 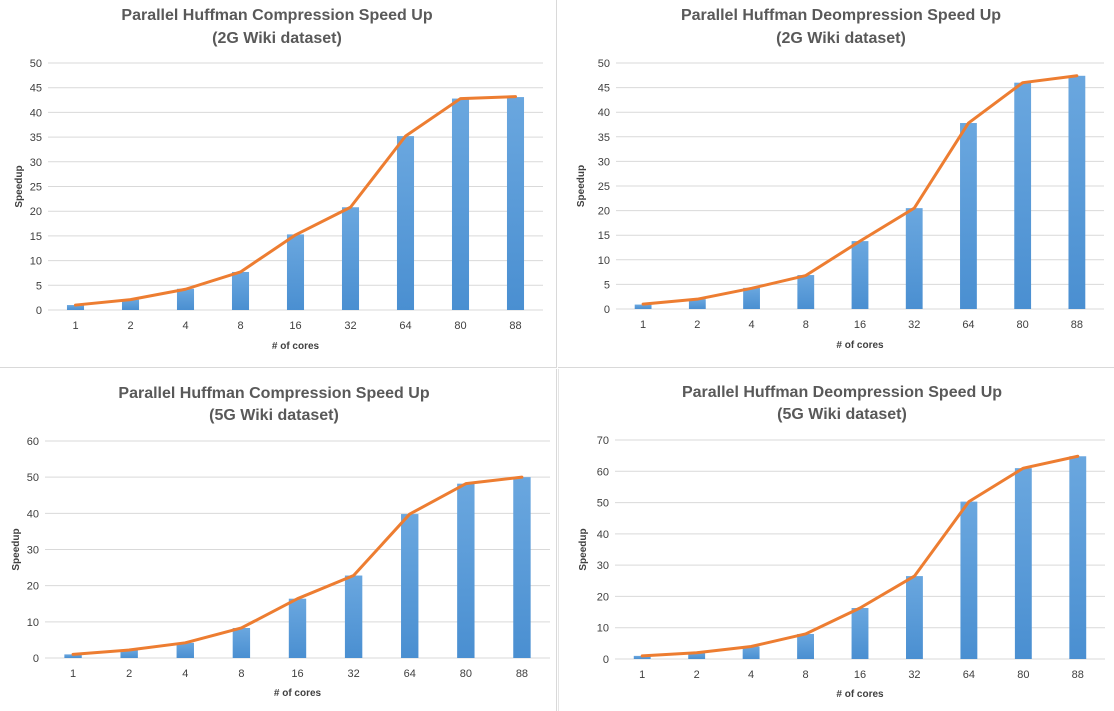 I want to click on chart-title: Parallel Huffman Deompression Speed Up, so click(x=841, y=15).